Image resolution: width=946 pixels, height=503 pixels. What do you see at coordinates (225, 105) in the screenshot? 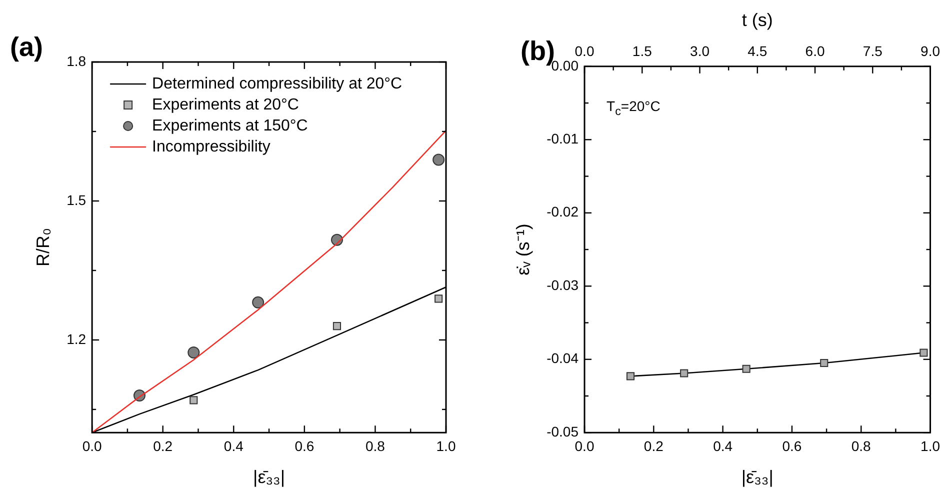
I see `legend-label: Experiments at 20°C` at bounding box center [225, 105].